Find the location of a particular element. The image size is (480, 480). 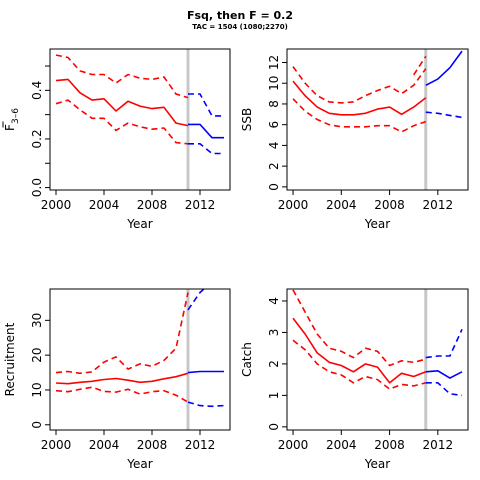

recruitment-y-axis-label-main: Recruitment is located at coordinates (10, 359).